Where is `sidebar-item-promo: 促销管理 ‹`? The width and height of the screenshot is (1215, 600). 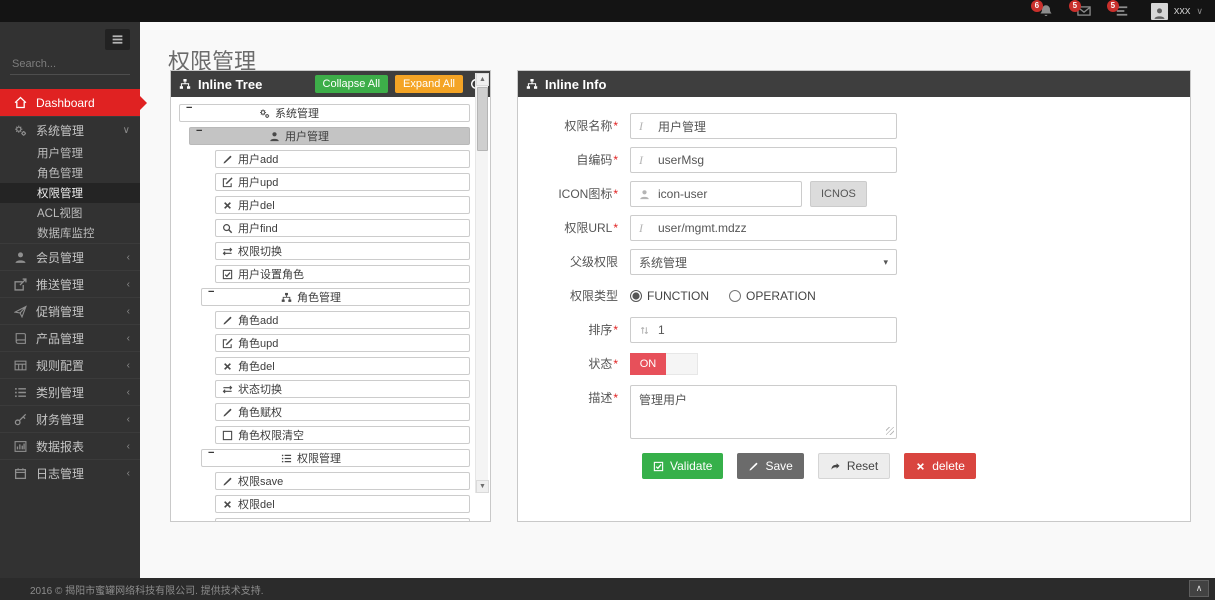 sidebar-item-promo: 促销管理 ‹ is located at coordinates (70, 310).